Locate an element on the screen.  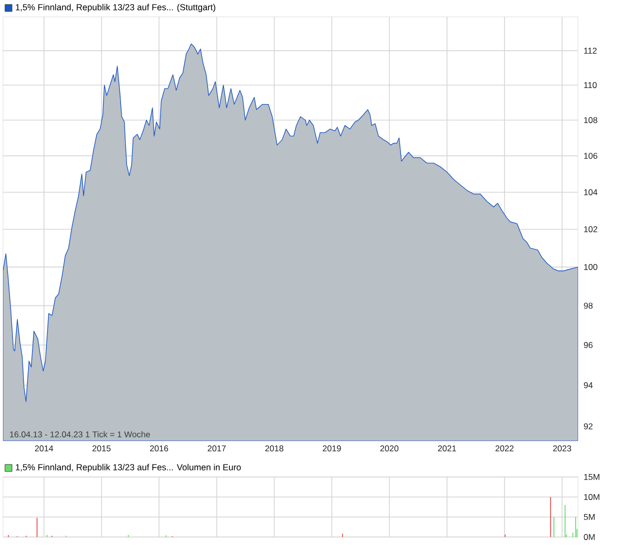
y-tick-label: 110 is located at coordinates (590, 85).